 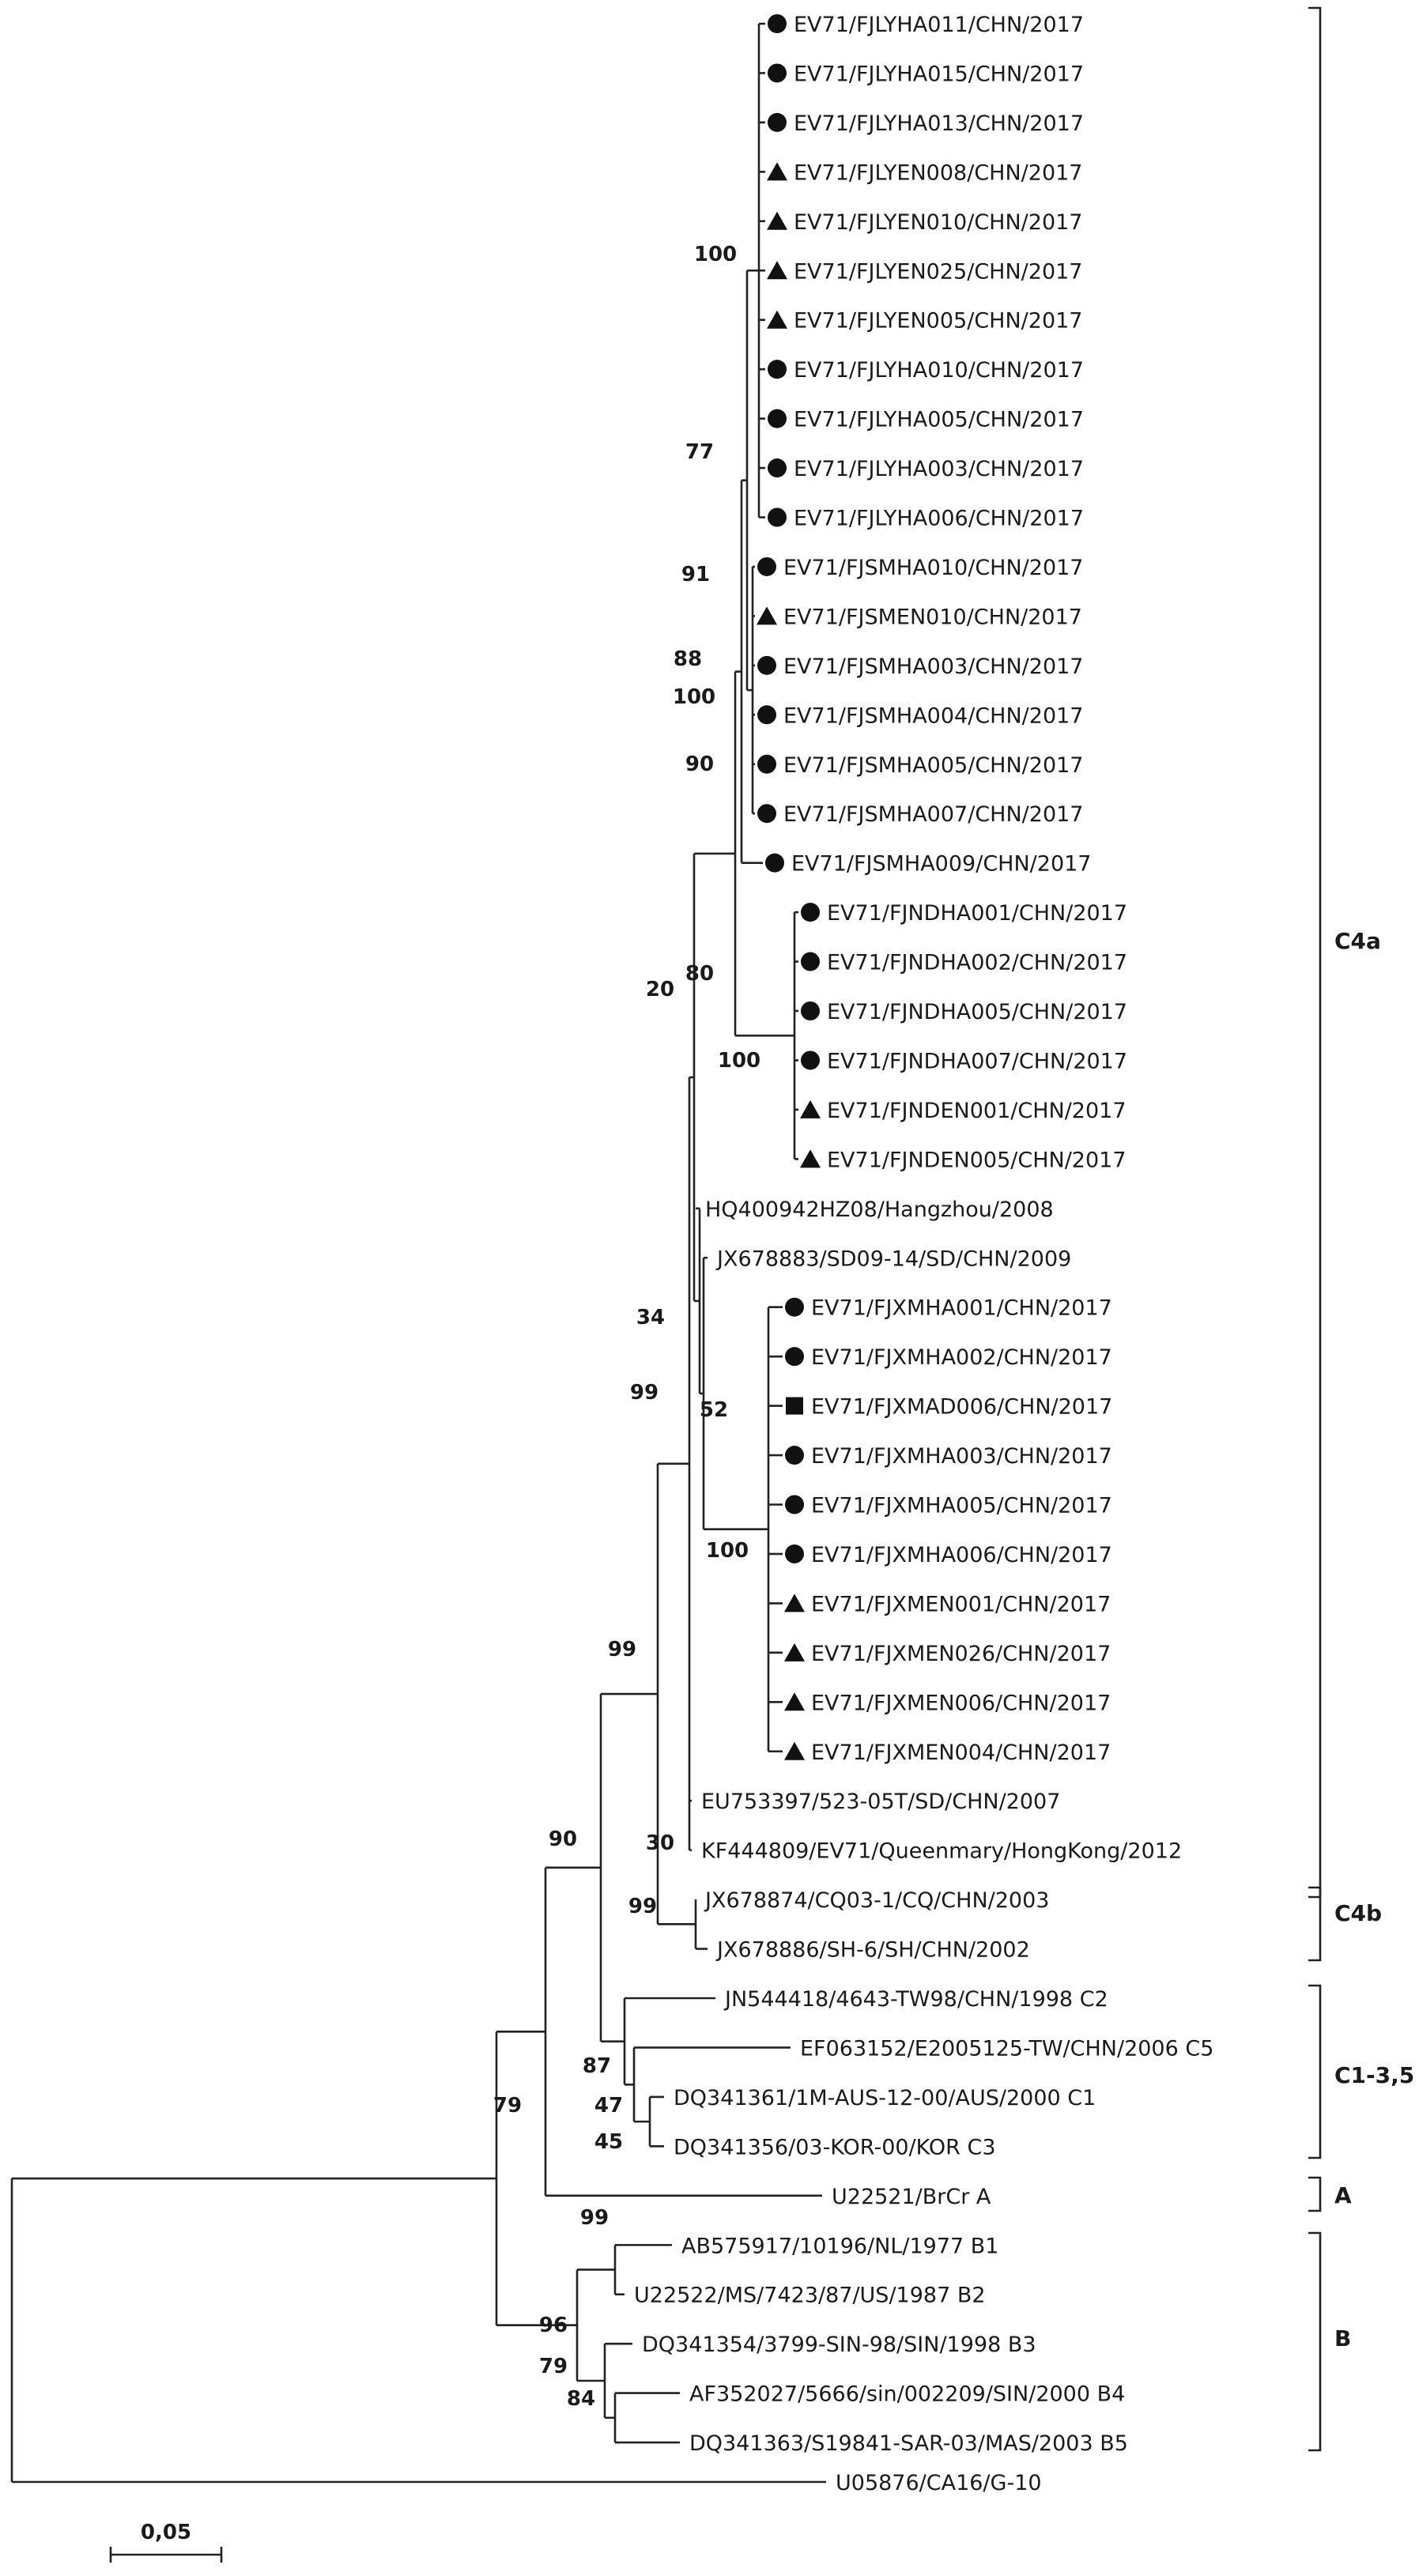 What do you see at coordinates (688, 659) in the screenshot?
I see `bootstrap-value: 88` at bounding box center [688, 659].